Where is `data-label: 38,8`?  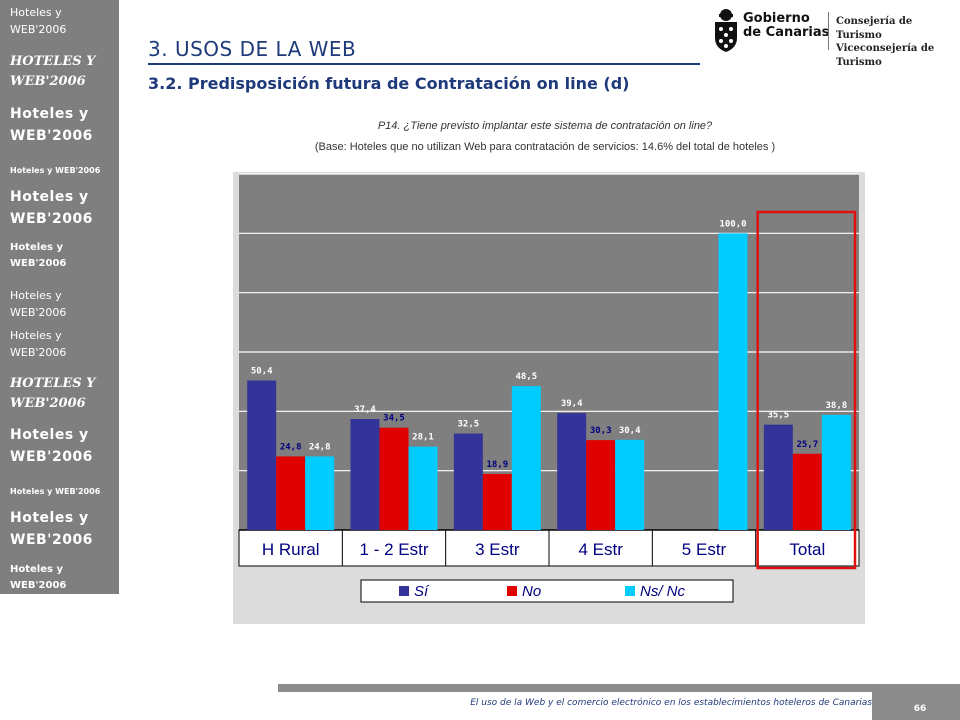
data-label: 38,8 is located at coordinates (836, 406).